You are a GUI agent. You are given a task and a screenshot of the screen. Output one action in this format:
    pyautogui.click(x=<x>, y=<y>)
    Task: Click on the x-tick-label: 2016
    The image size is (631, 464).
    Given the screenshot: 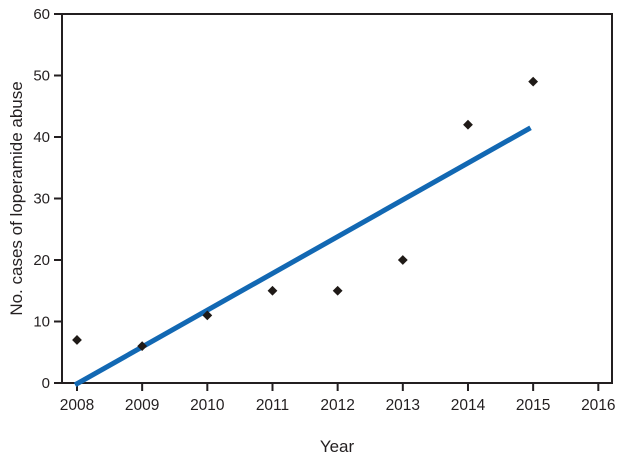 What is the action you would take?
    pyautogui.click(x=598, y=405)
    